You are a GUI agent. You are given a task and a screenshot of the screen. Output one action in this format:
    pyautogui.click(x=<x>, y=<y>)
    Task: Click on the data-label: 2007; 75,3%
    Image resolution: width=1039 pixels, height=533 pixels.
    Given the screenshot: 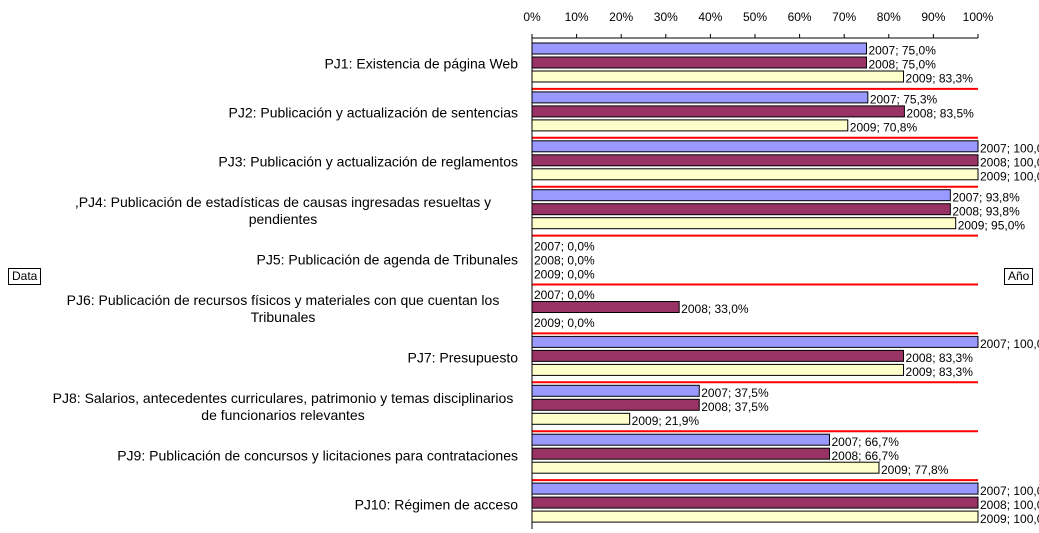 What is the action you would take?
    pyautogui.click(x=904, y=100)
    